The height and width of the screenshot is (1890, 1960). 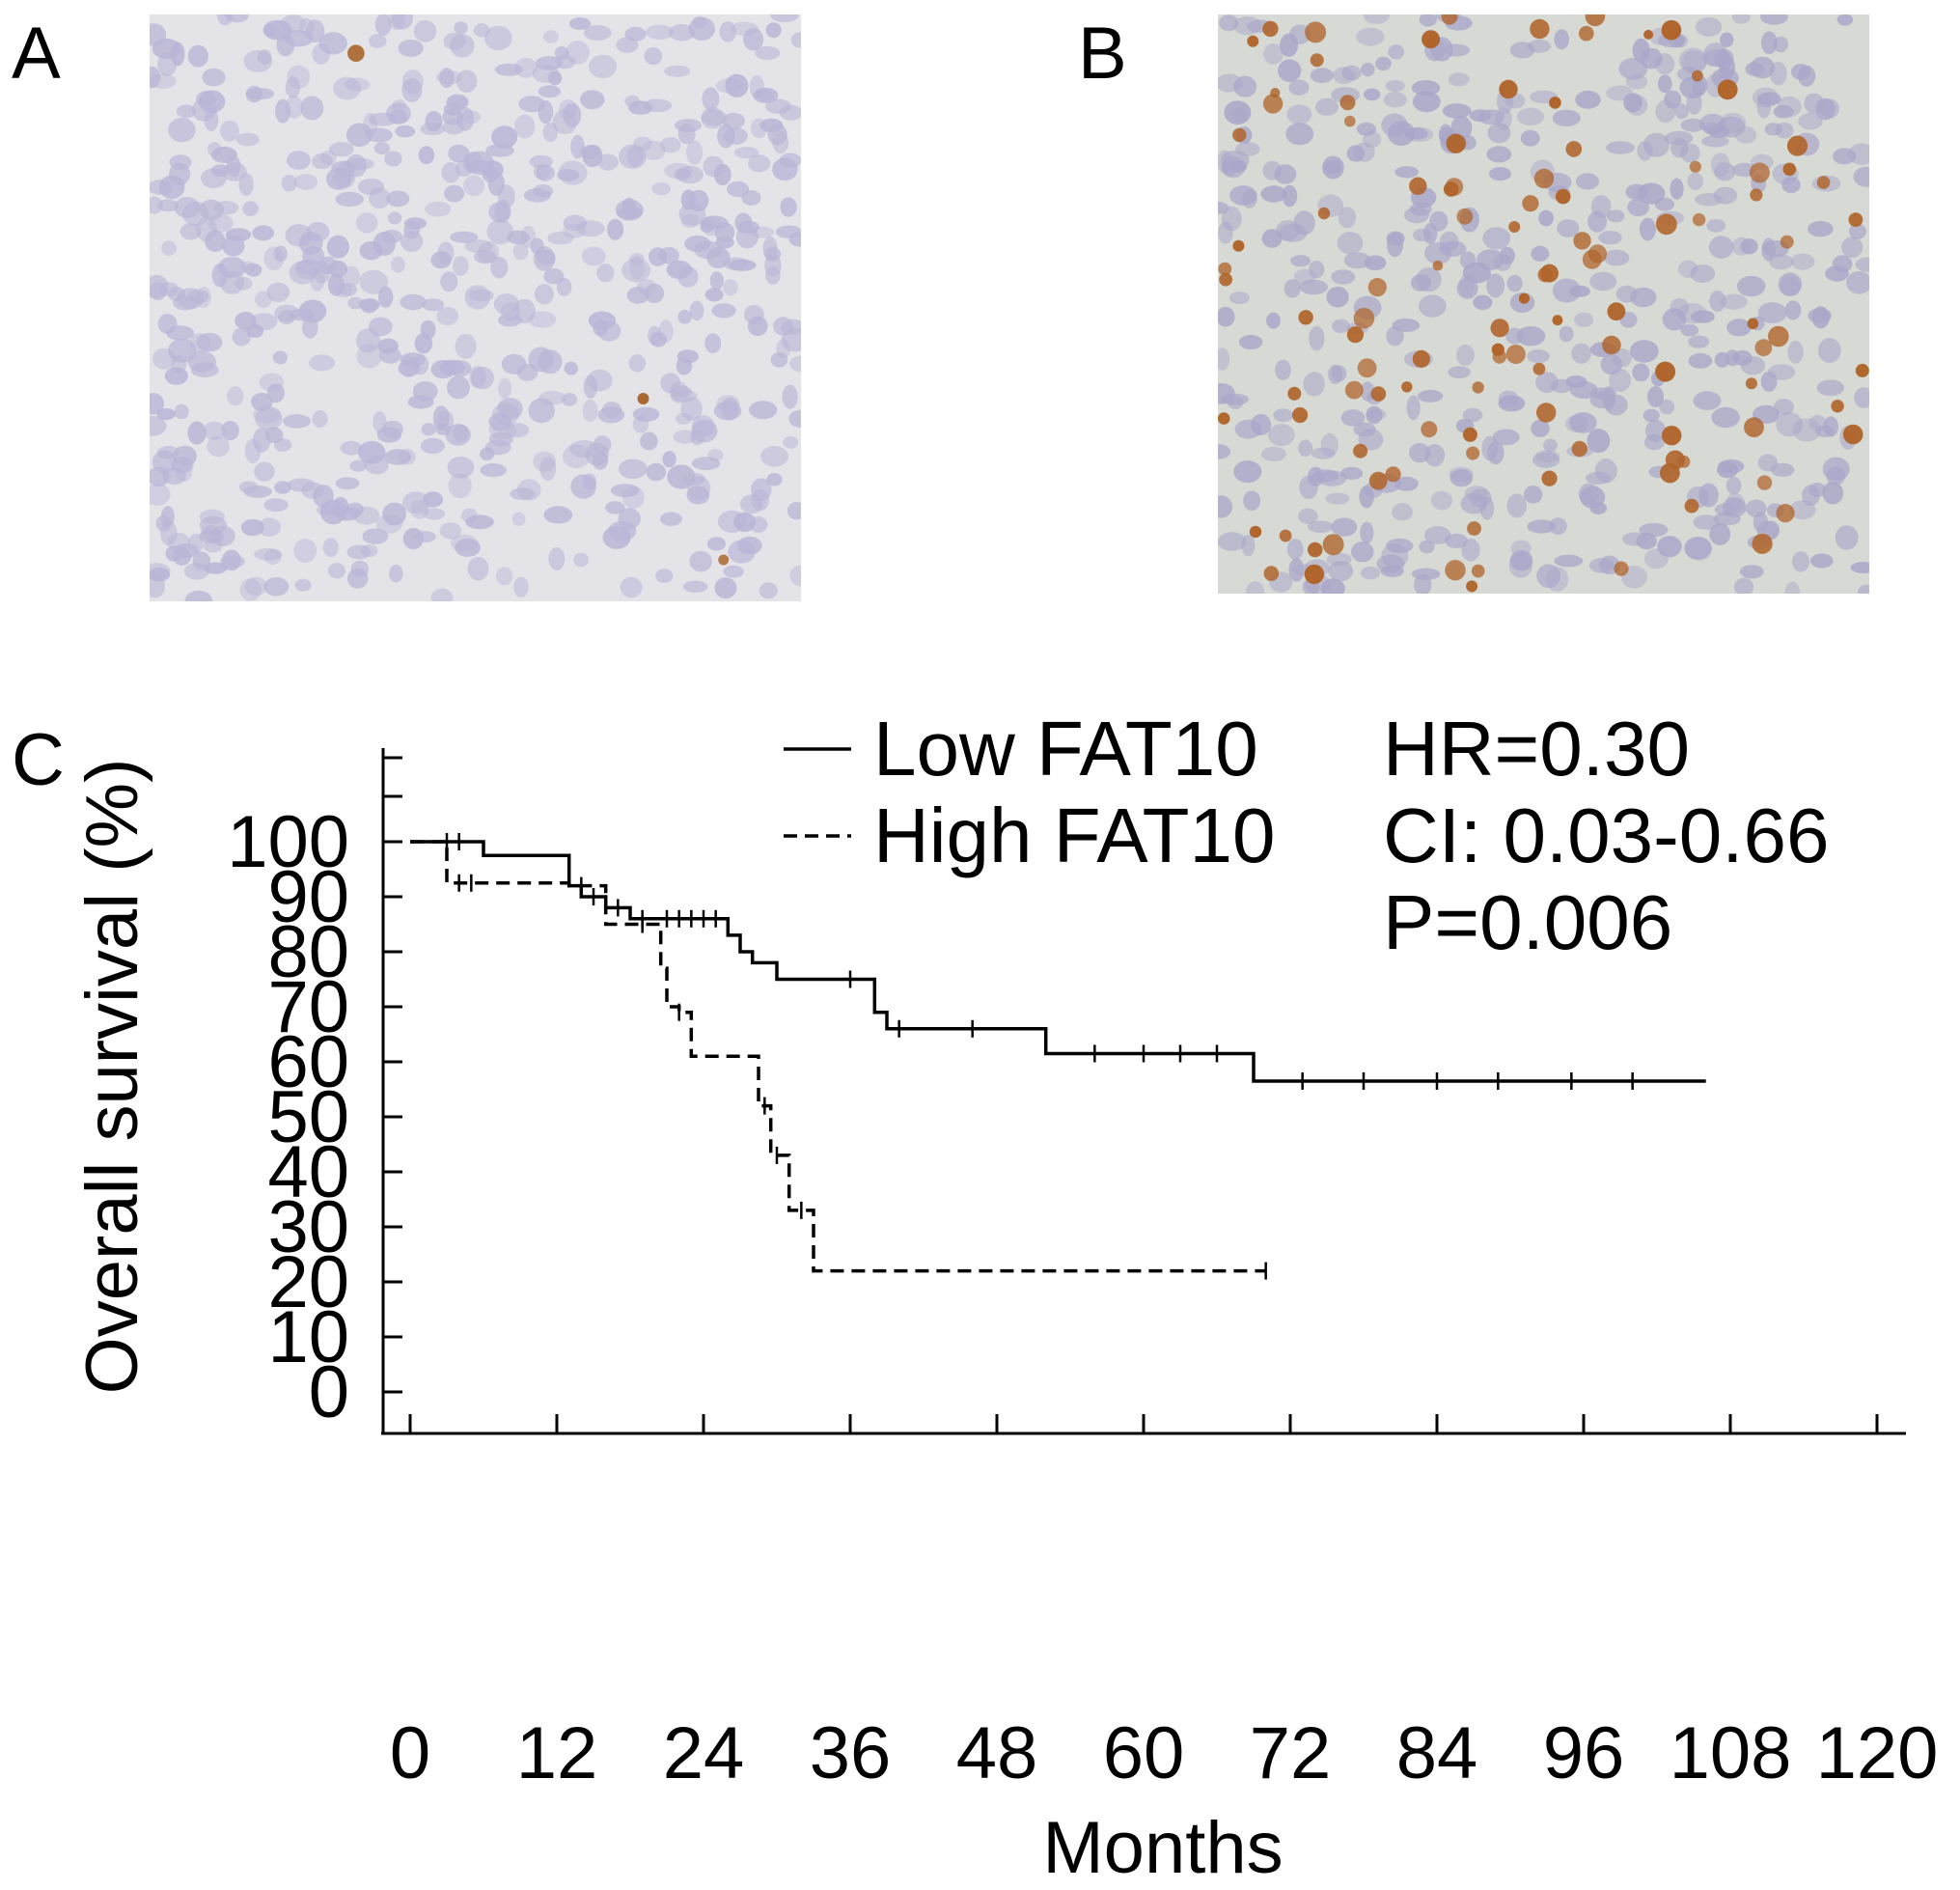 What do you see at coordinates (329, 1392) in the screenshot?
I see `y-tick-label: 0` at bounding box center [329, 1392].